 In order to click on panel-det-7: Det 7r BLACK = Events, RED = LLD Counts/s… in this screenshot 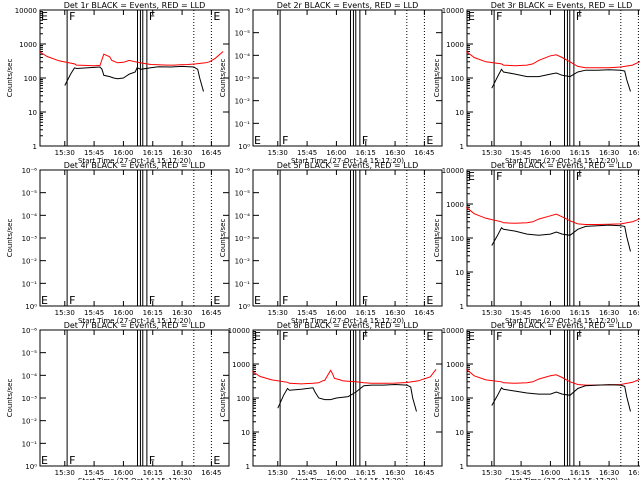, I will do `click(118, 400)`.